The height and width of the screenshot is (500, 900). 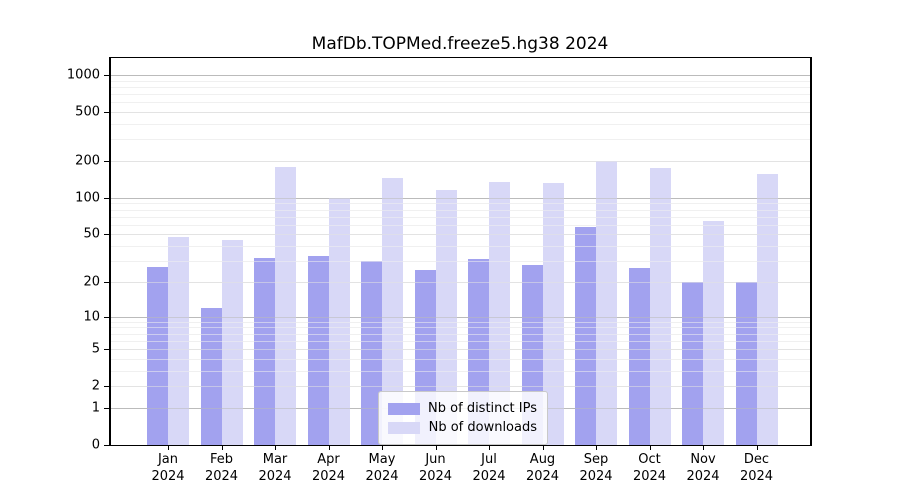 What do you see at coordinates (339, 321) in the screenshot?
I see `bar-downloads-apr` at bounding box center [339, 321].